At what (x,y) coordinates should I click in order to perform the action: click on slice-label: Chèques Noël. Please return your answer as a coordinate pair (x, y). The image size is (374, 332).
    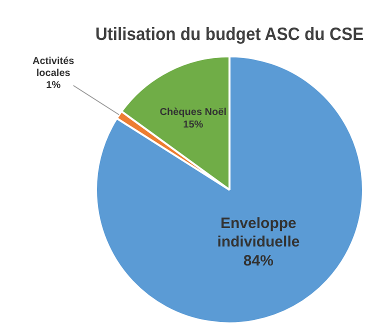
    Looking at the image, I should click on (193, 112).